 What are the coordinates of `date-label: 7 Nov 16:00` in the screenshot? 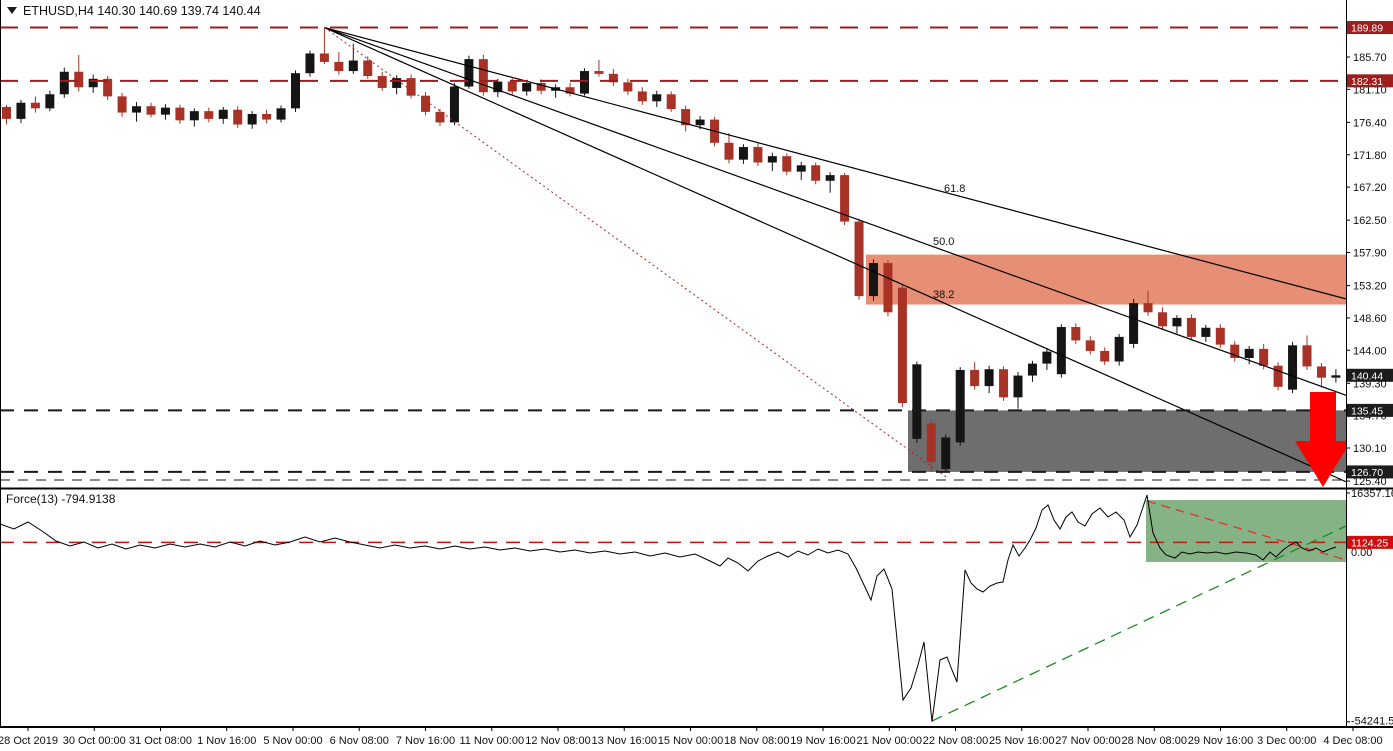 It's located at (425, 741).